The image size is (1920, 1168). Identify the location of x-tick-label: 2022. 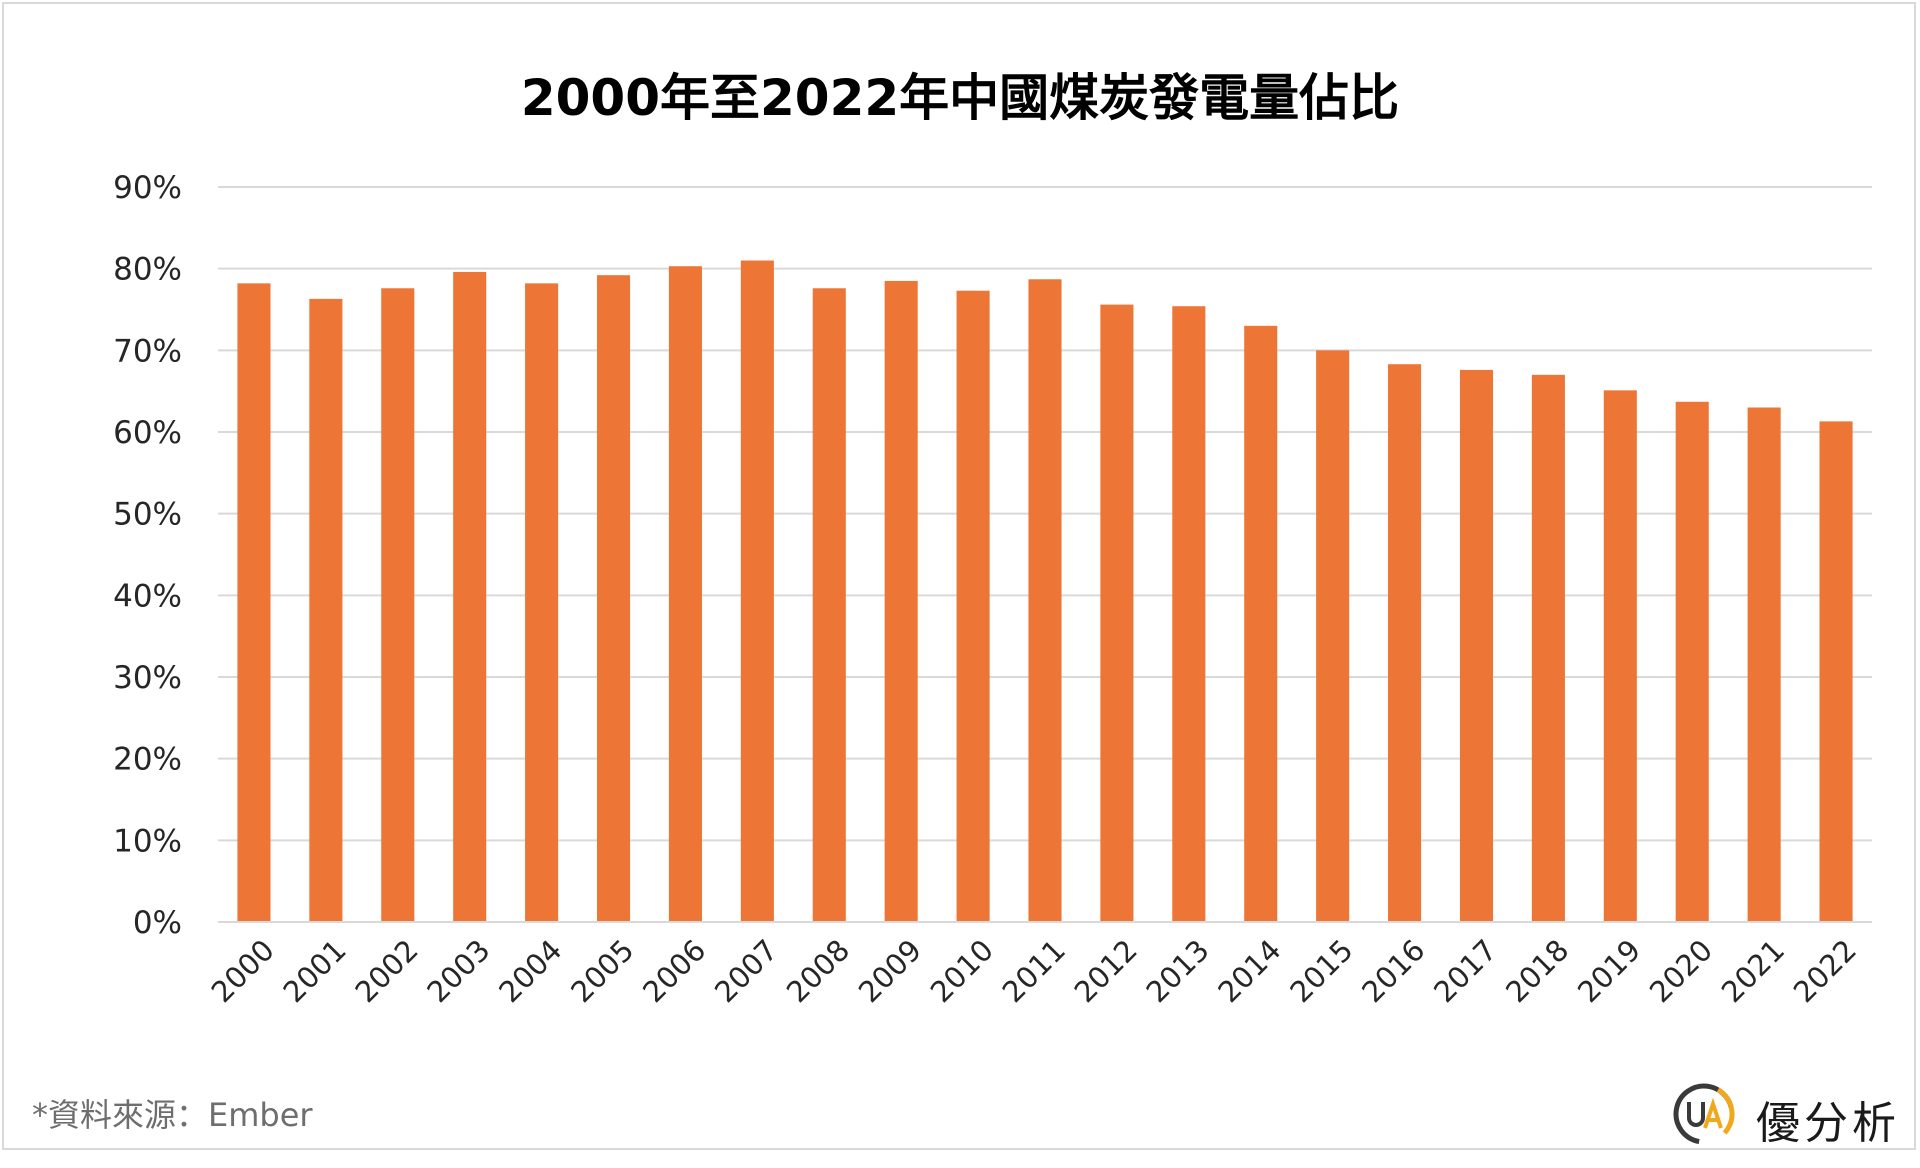
(1825, 971).